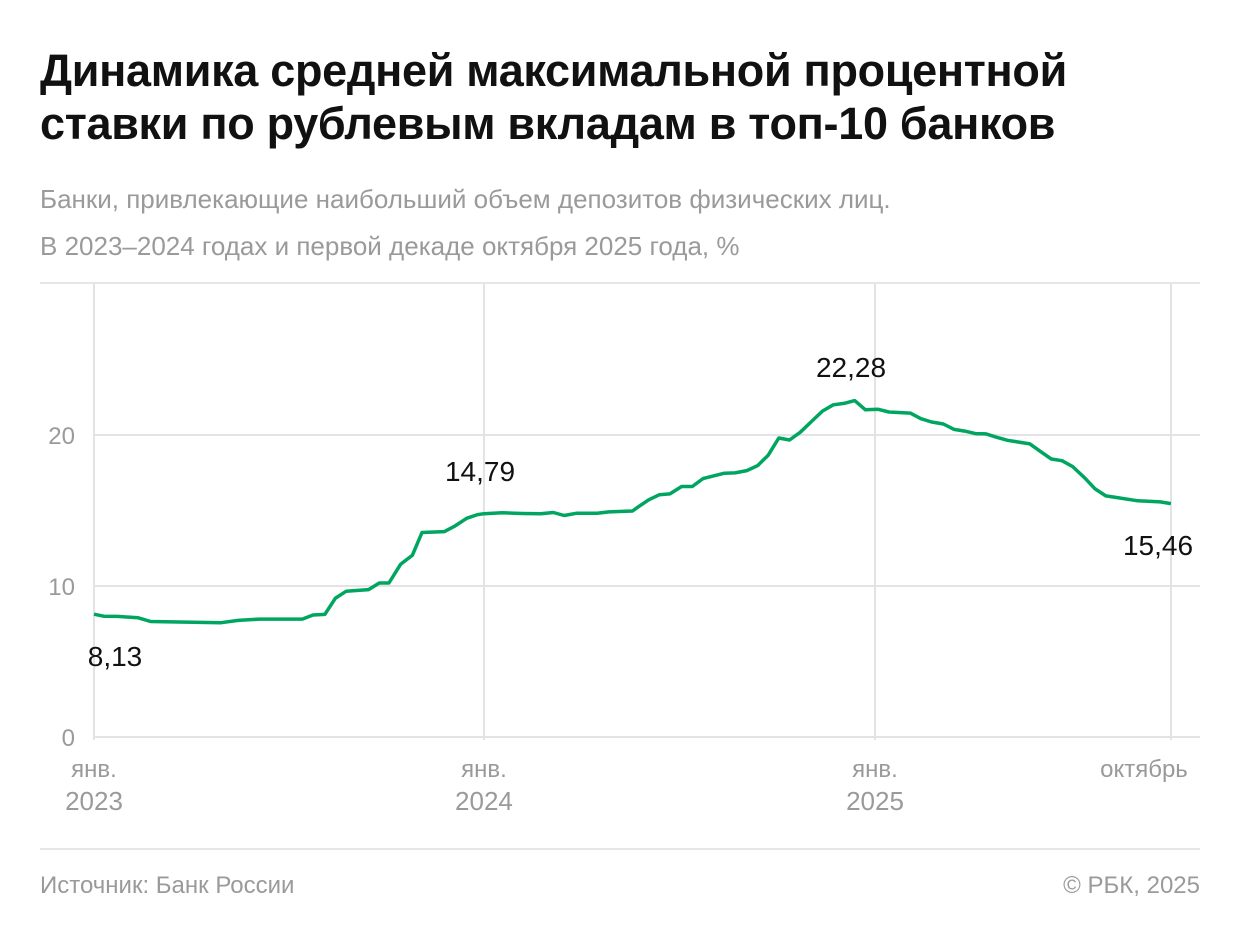 The height and width of the screenshot is (945, 1240). What do you see at coordinates (94, 801) in the screenshot?
I see `x-tick-year-label: 2023` at bounding box center [94, 801].